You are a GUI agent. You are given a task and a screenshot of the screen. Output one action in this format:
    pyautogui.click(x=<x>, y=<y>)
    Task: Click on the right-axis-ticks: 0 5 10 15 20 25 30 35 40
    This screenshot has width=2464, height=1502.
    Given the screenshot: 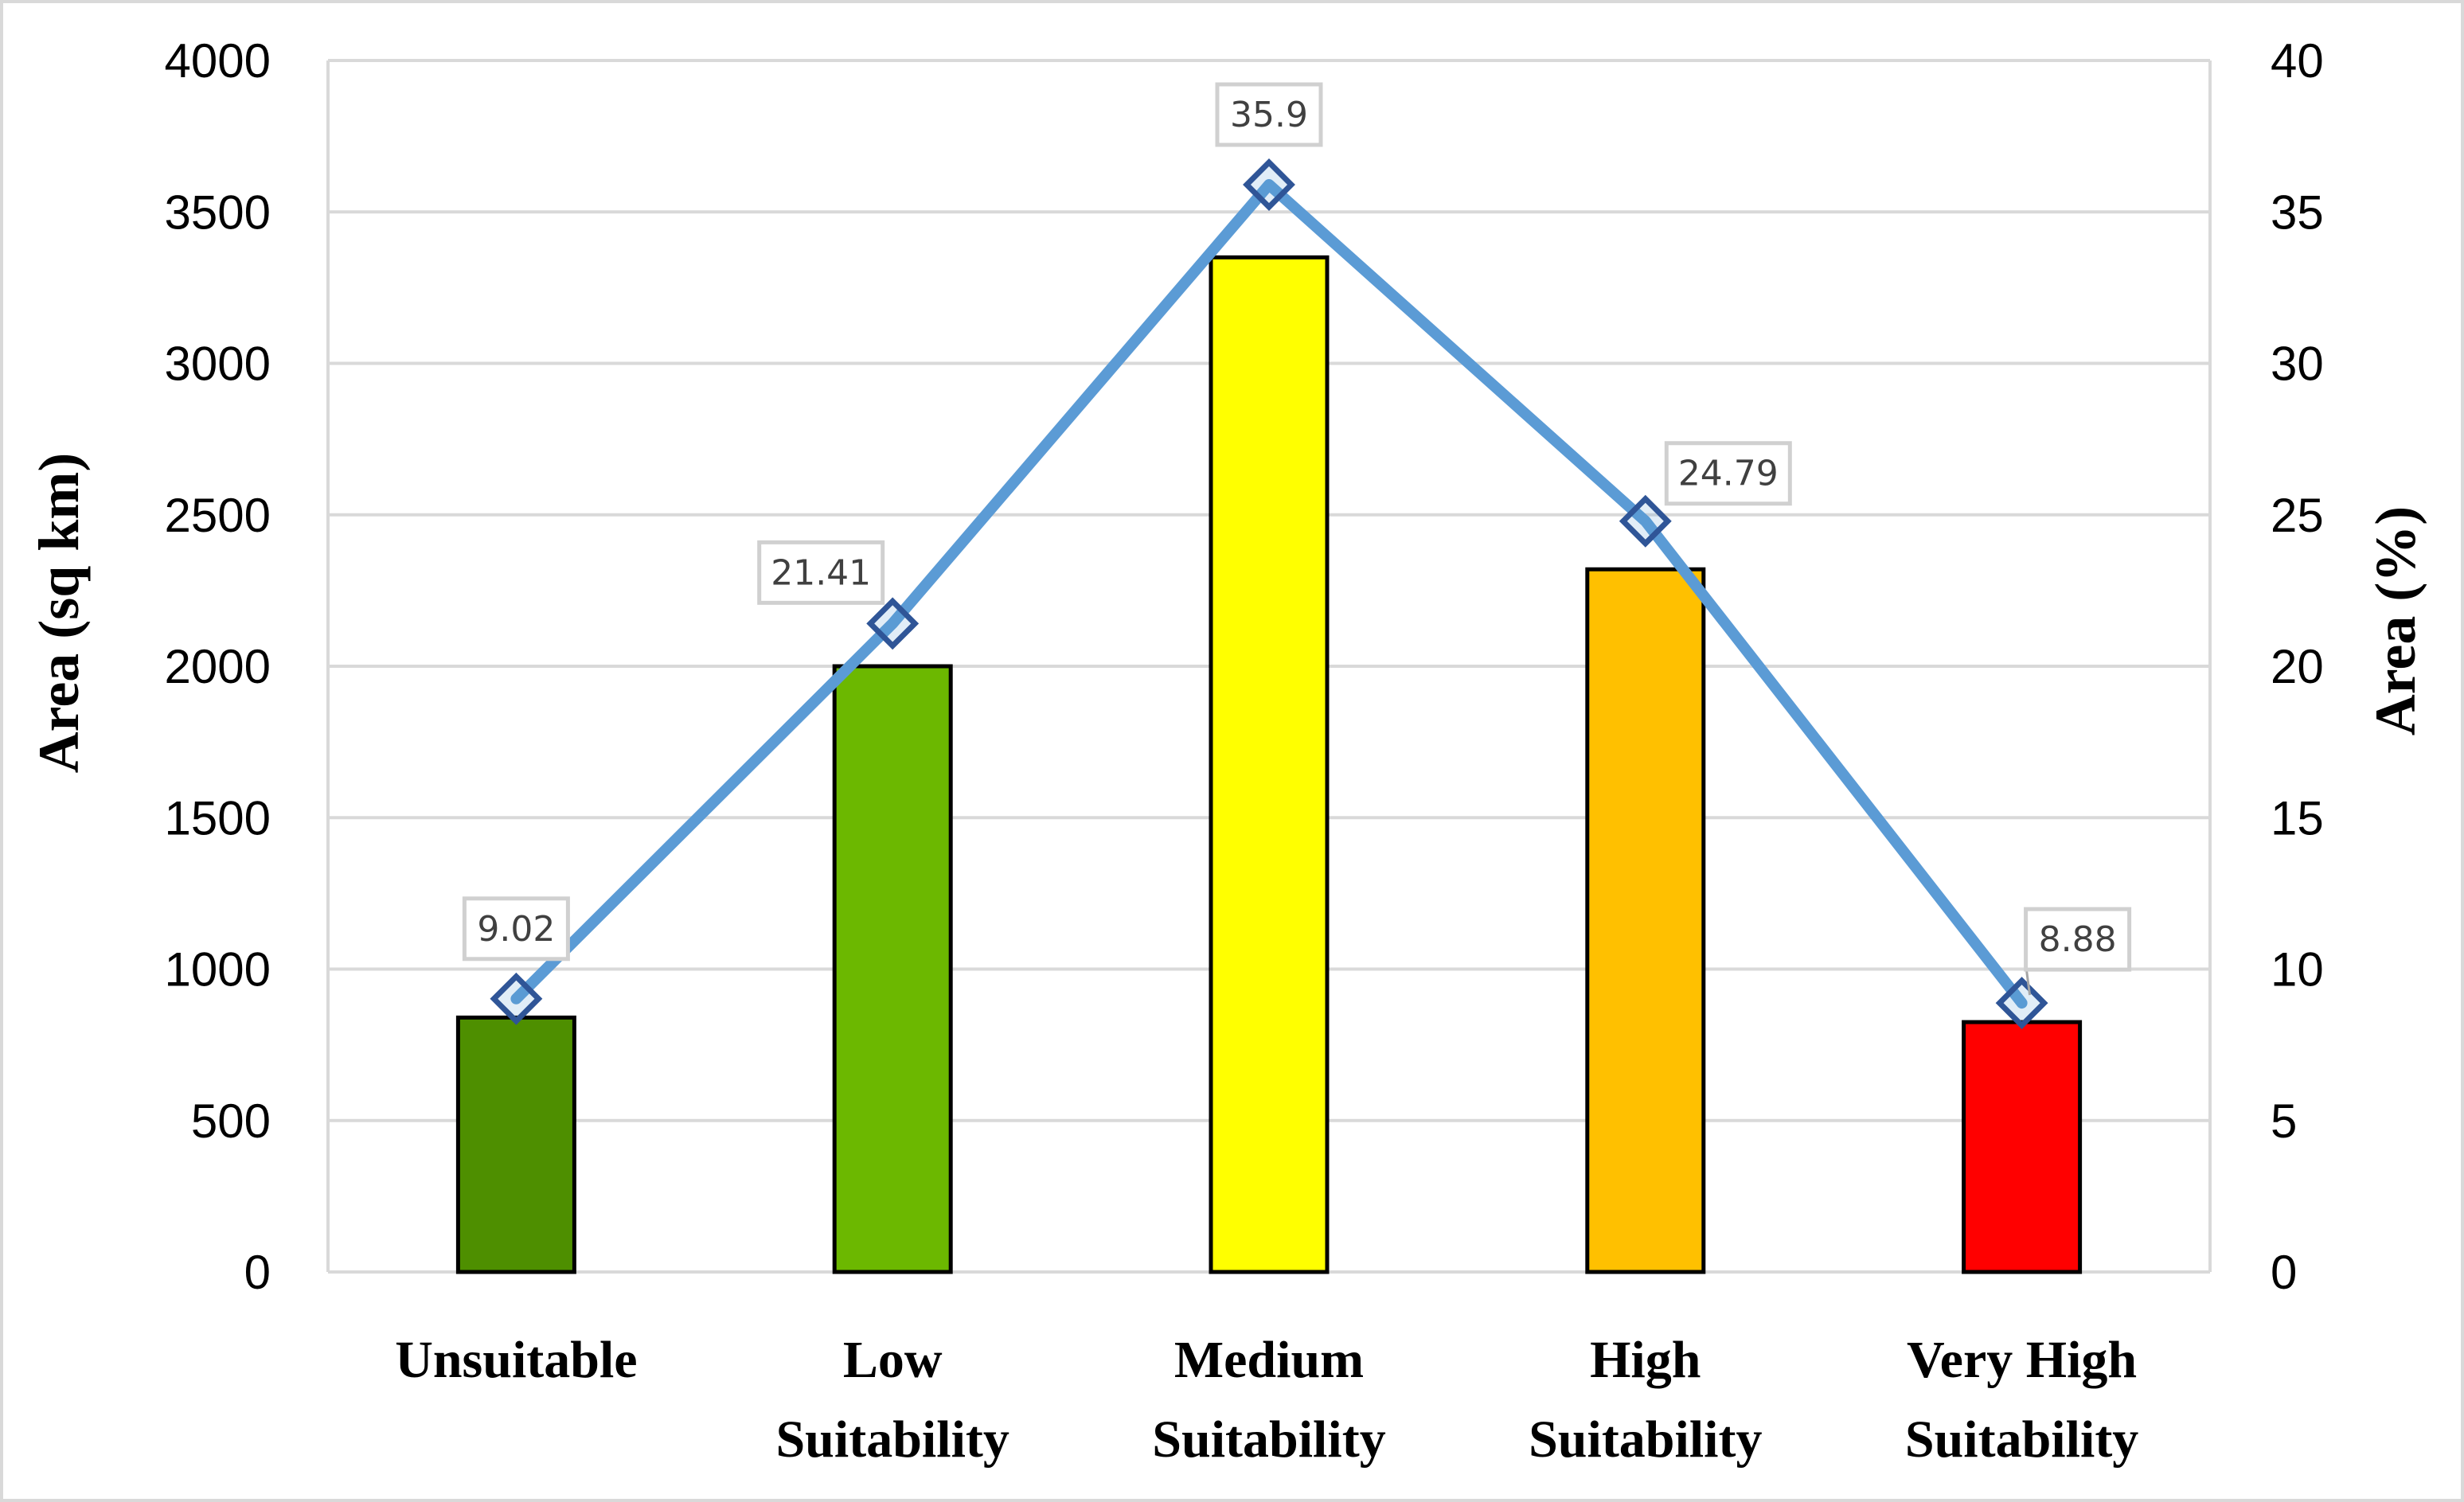 What is the action you would take?
    pyautogui.click(x=2298, y=666)
    